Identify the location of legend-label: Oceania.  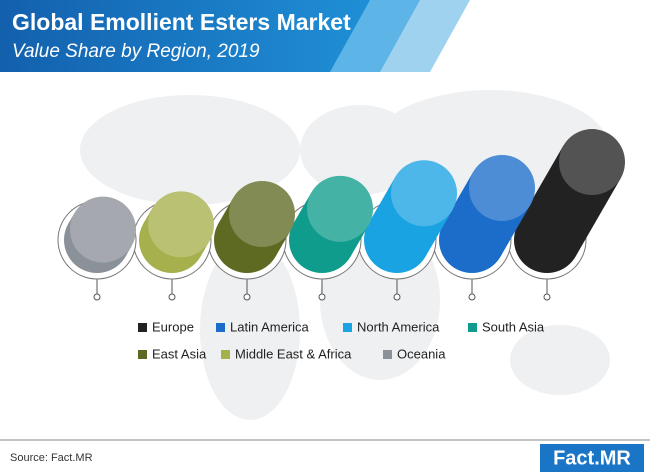
(421, 353).